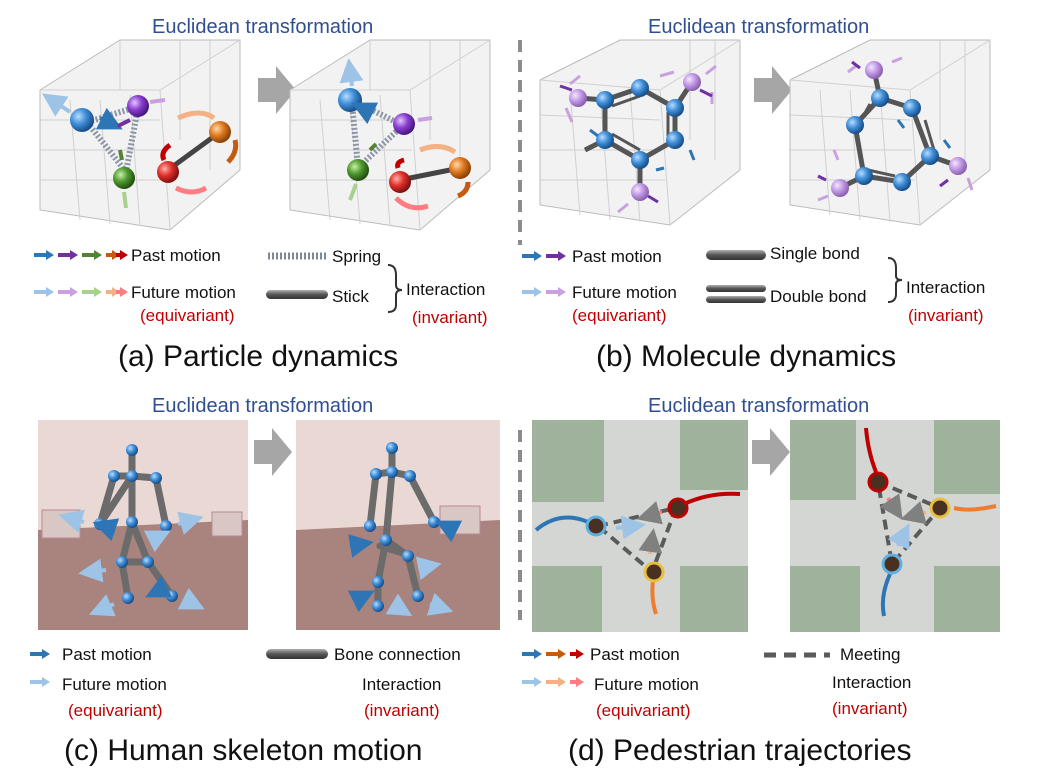 The width and height of the screenshot is (1060, 774). What do you see at coordinates (895, 280) in the screenshot?
I see `brace-b` at bounding box center [895, 280].